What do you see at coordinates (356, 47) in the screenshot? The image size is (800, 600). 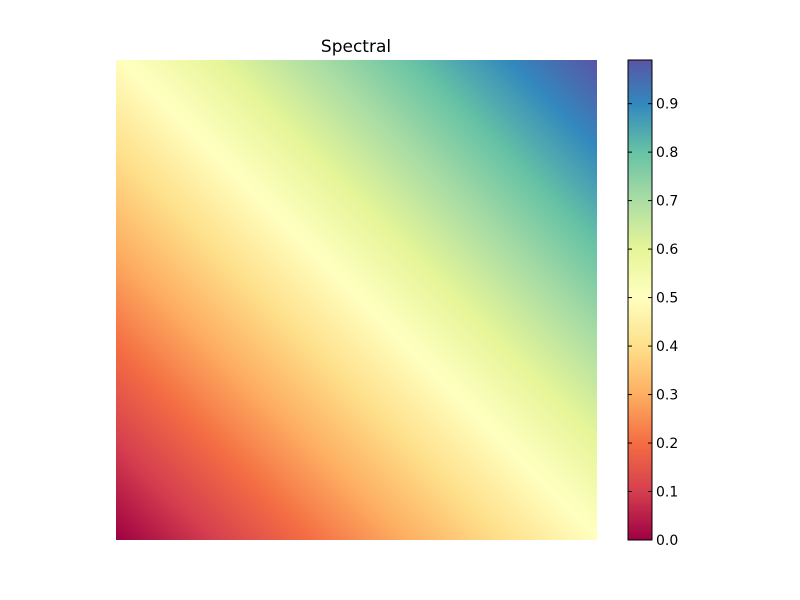 I see `chart-title: Spectral` at bounding box center [356, 47].